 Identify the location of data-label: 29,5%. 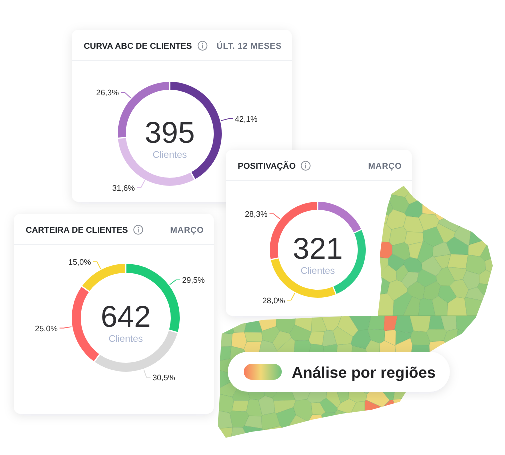
(194, 281).